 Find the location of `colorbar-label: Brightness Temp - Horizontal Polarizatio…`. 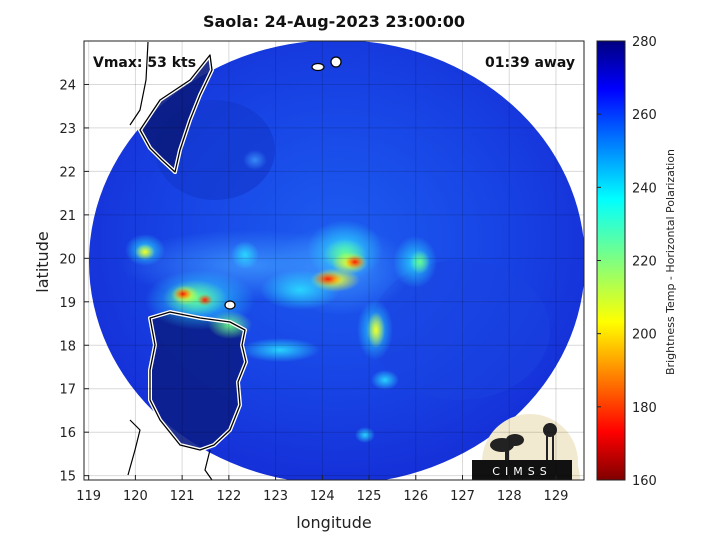

colorbar-label: Brightness Temp - Horizontal Polarizatio… is located at coordinates (670, 262).